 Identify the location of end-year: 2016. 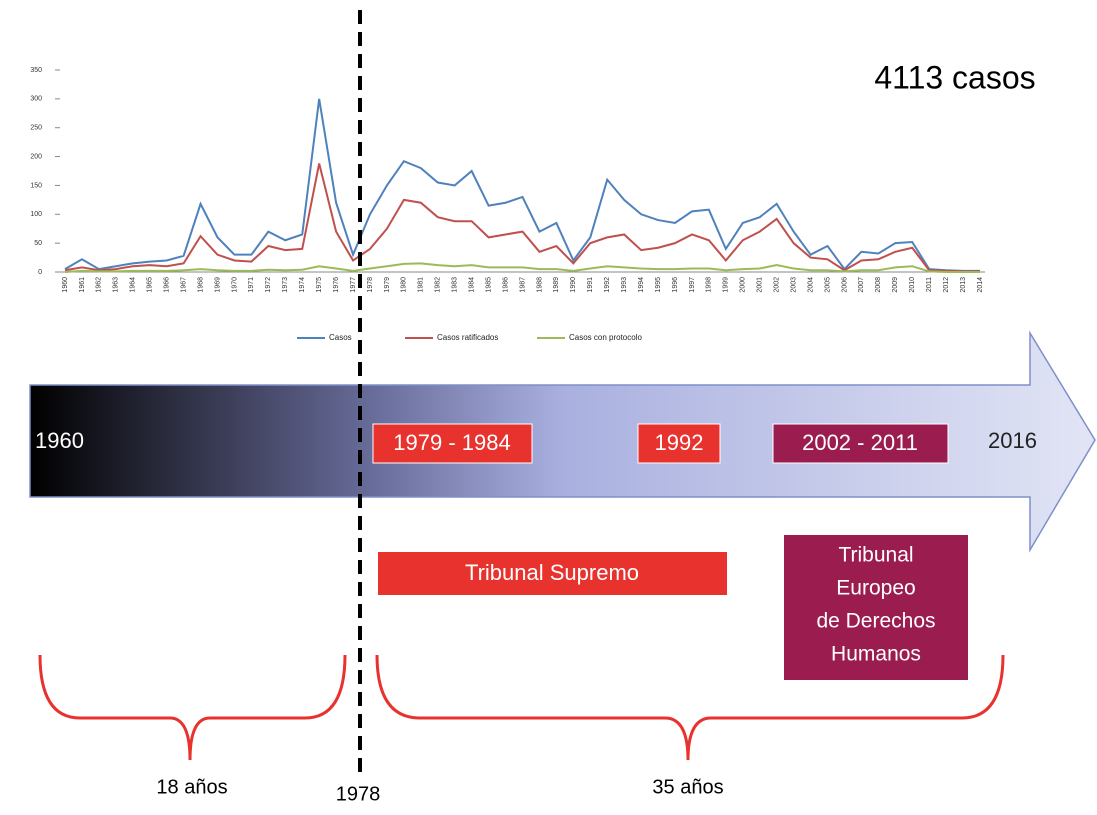
(1012, 440).